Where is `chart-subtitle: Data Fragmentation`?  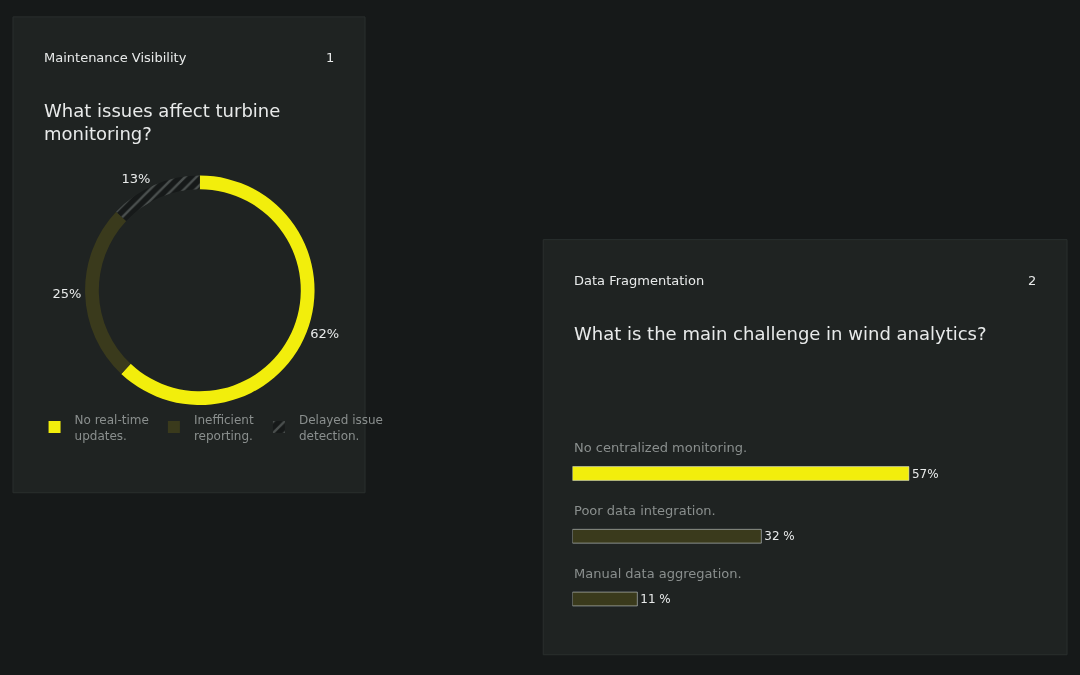
chart-subtitle: Data Fragmentation is located at coordinates (639, 280).